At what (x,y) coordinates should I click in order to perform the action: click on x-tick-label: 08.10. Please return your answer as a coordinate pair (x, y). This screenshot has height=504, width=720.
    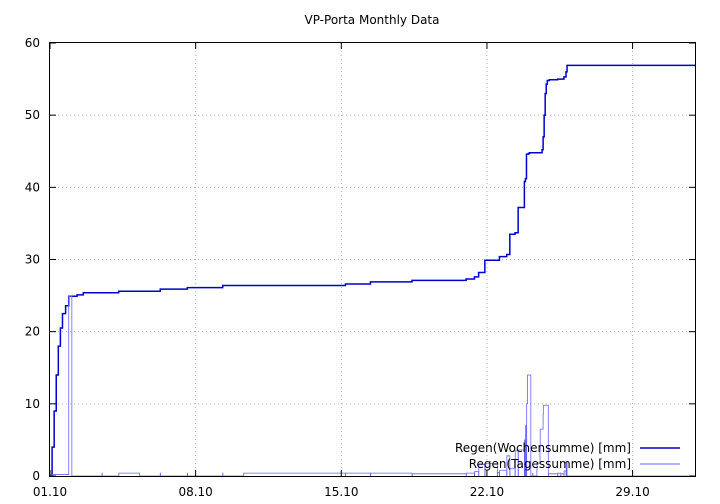
    Looking at the image, I should click on (195, 492).